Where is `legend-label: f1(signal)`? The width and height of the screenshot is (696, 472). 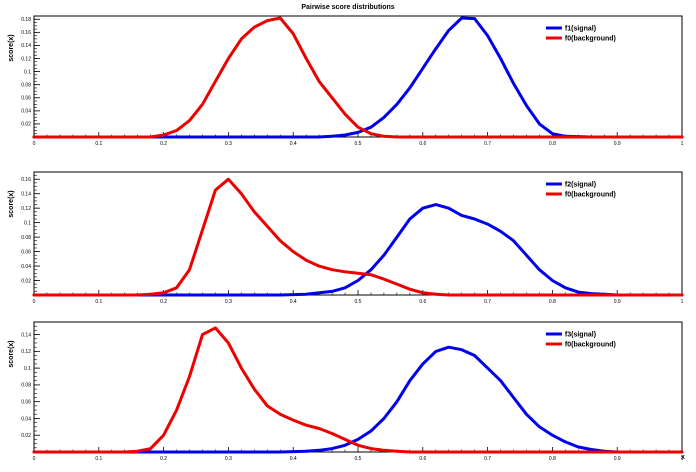 legend-label: f1(signal) is located at coordinates (580, 29).